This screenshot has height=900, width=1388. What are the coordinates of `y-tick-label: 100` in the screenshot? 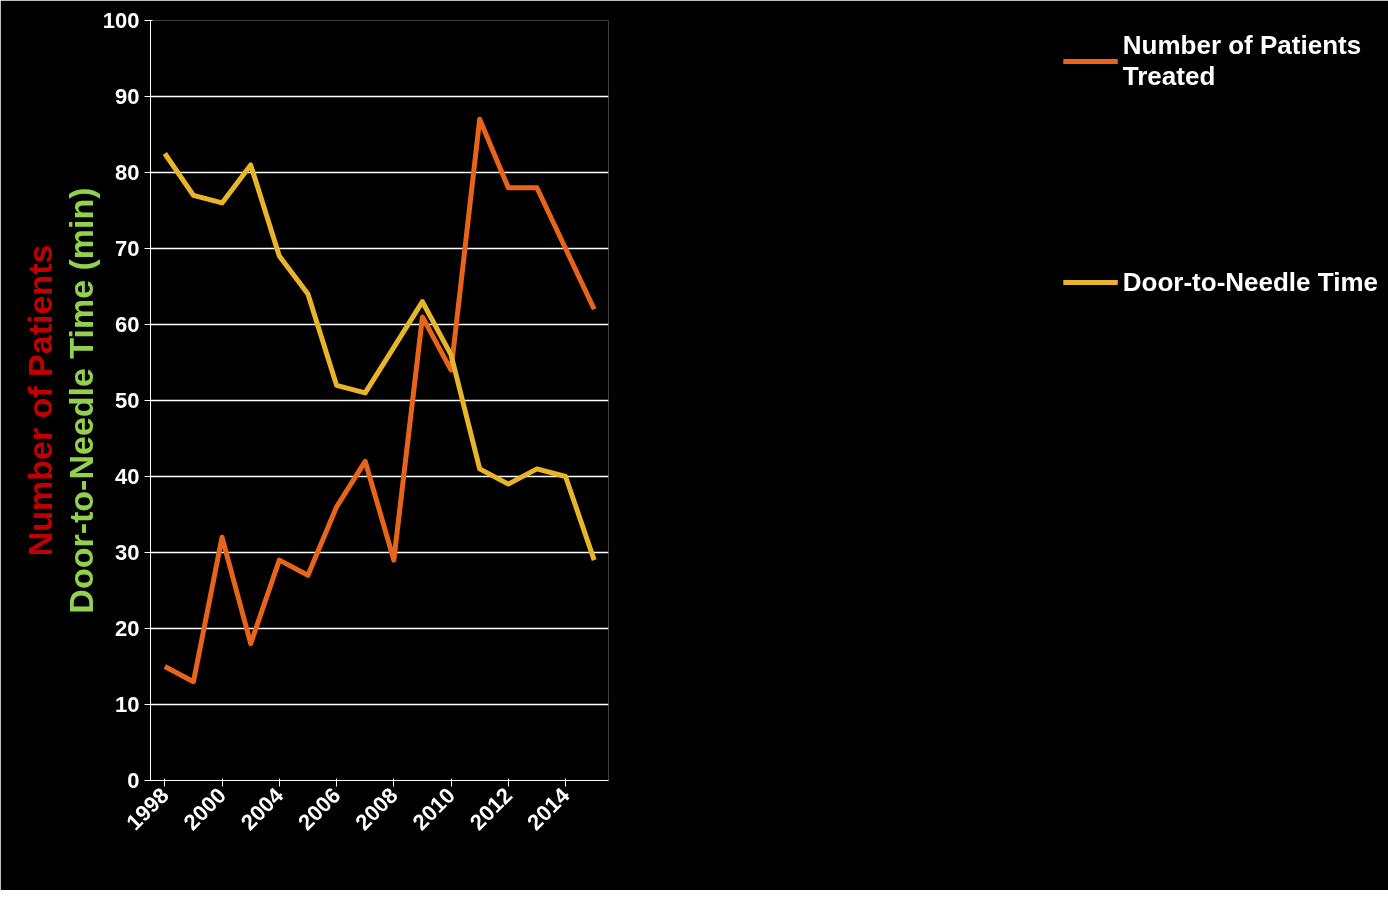 It's located at (121, 20).